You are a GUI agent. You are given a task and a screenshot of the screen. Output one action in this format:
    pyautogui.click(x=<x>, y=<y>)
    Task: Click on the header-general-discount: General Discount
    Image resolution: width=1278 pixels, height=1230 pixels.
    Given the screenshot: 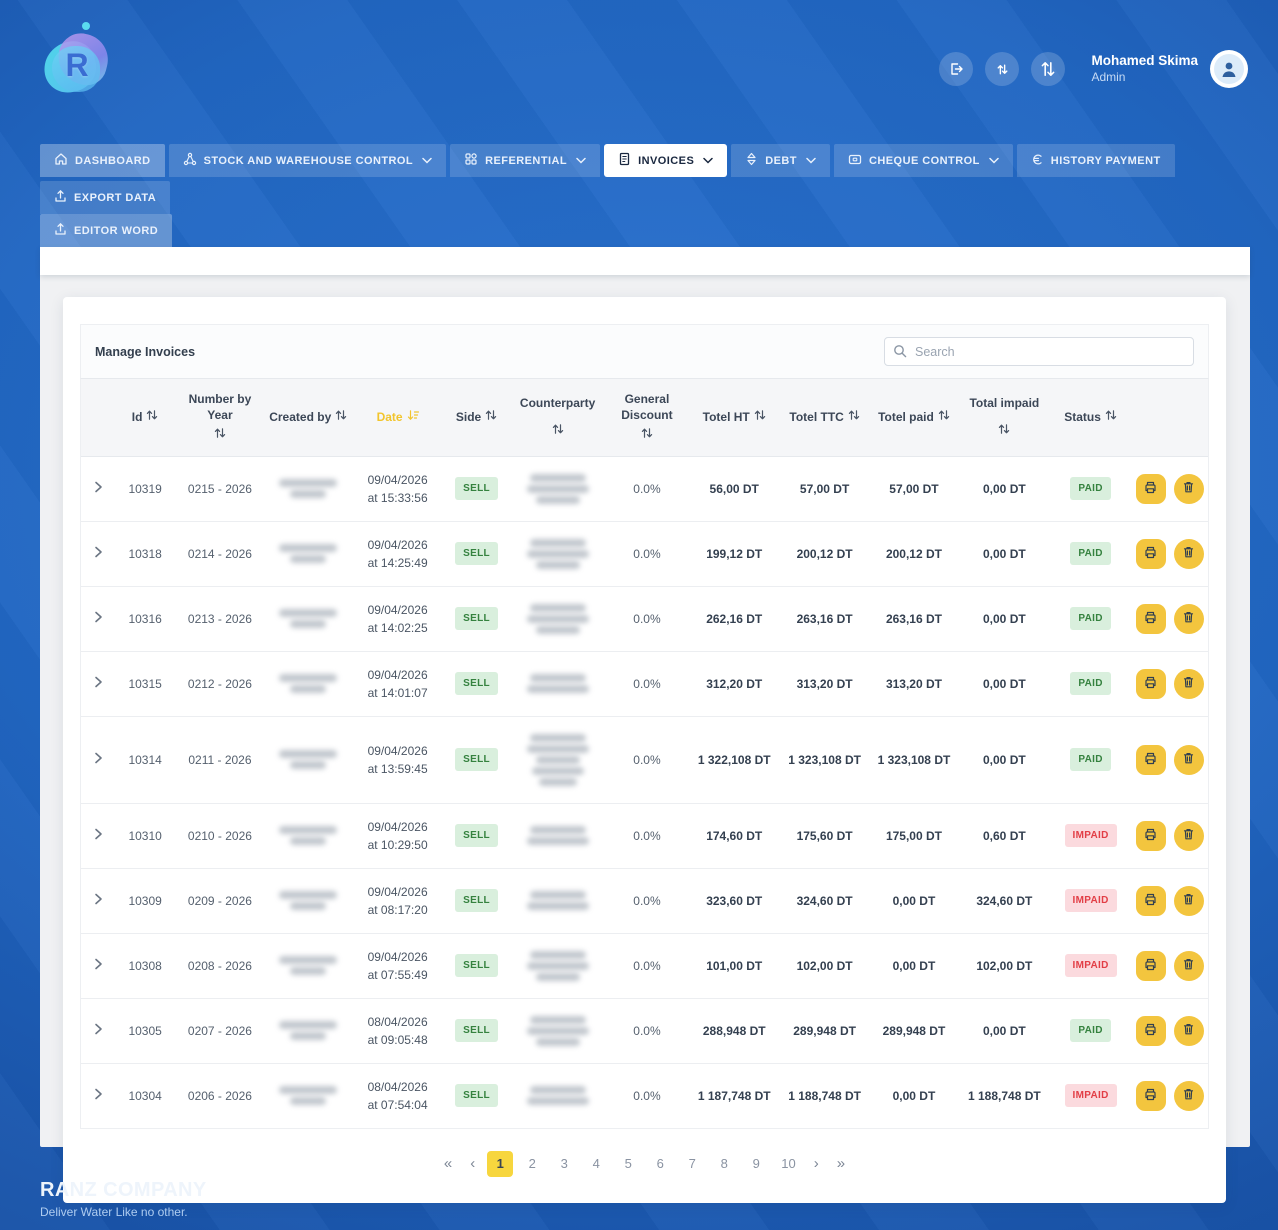 What is the action you would take?
    pyautogui.click(x=646, y=417)
    